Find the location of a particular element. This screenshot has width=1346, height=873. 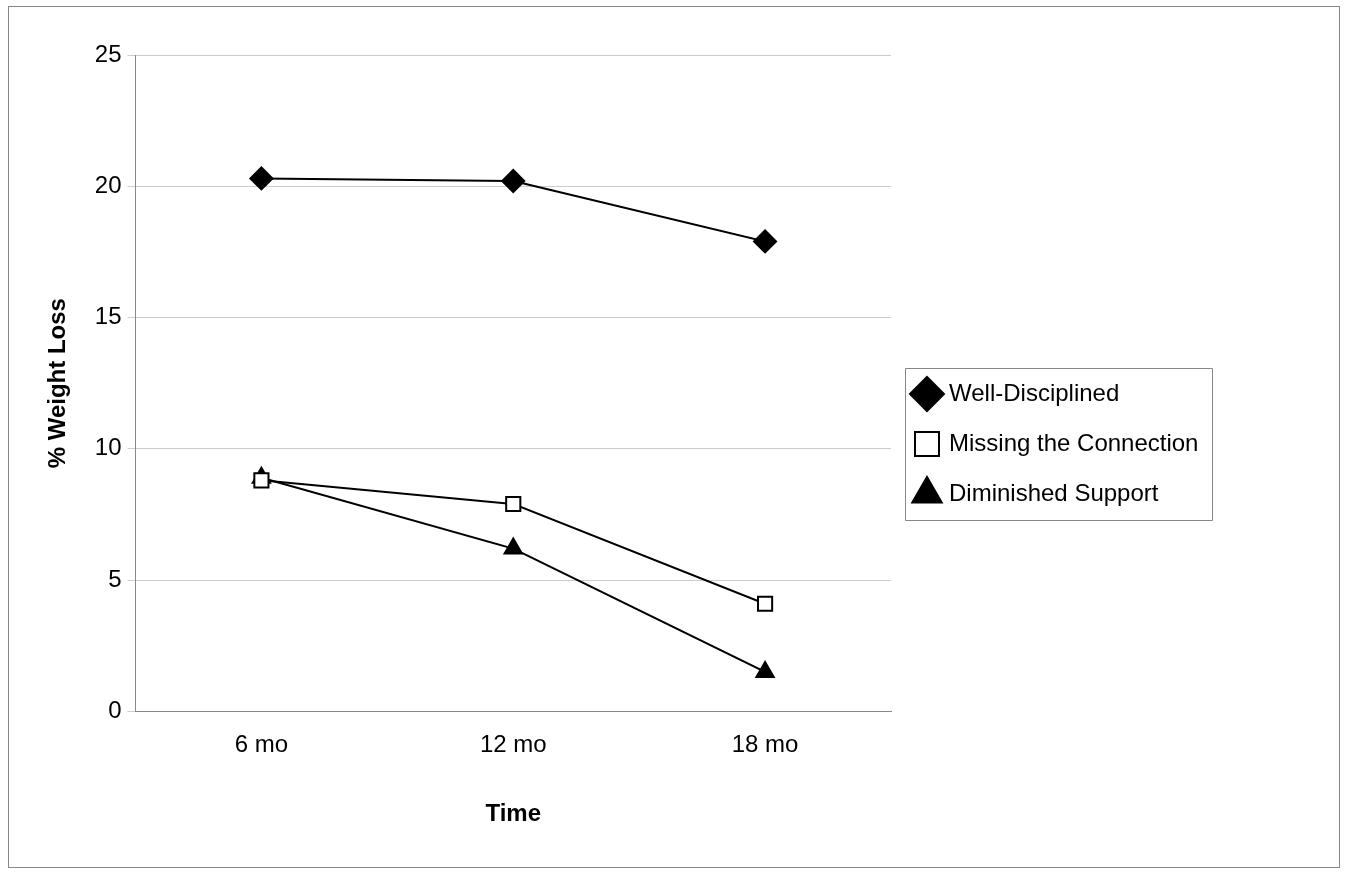

legend-label: Well-Disciplined is located at coordinates (1034, 392).